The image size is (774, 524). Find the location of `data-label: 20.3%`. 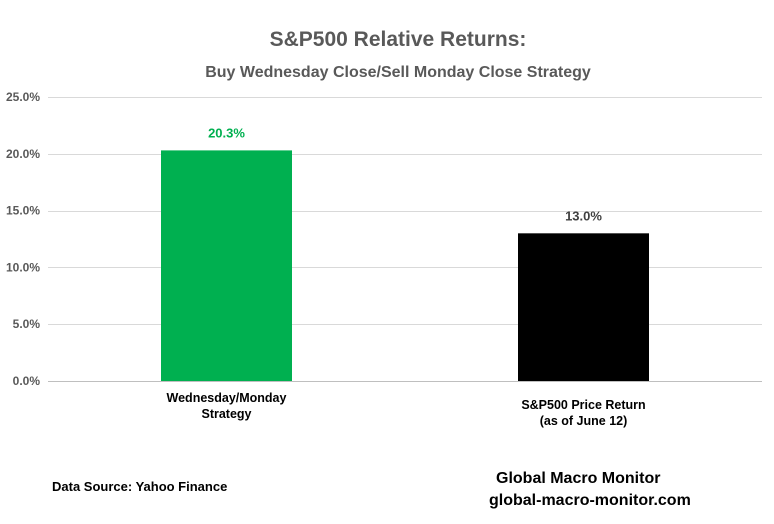

data-label: 20.3% is located at coordinates (226, 132).